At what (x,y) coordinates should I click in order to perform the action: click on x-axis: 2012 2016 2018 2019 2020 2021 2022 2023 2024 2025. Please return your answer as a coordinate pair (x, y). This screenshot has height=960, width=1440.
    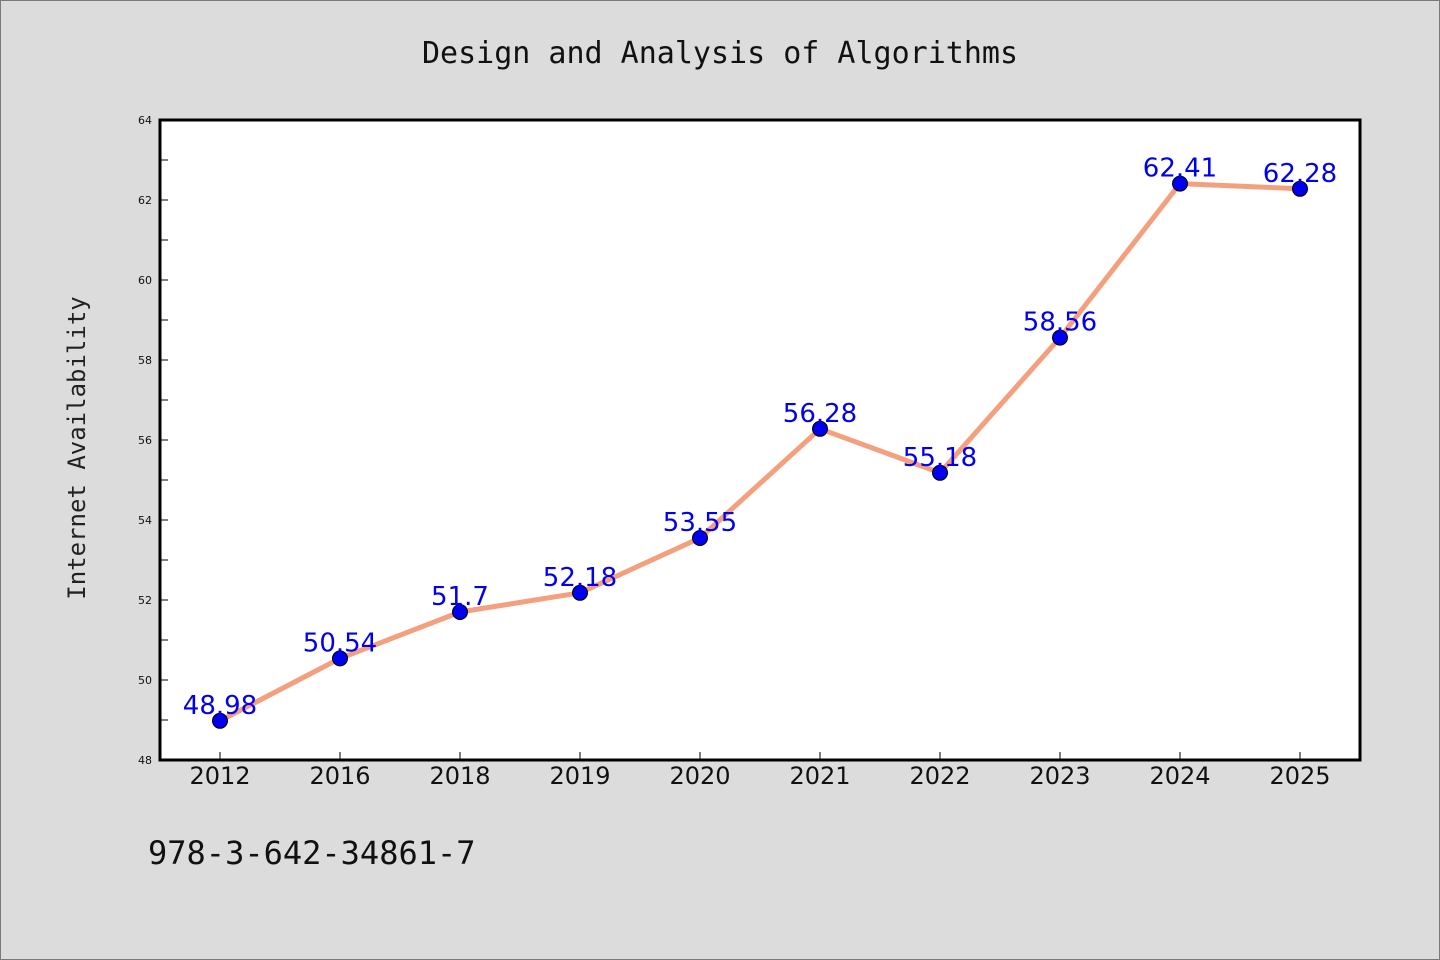
    Looking at the image, I should click on (760, 771).